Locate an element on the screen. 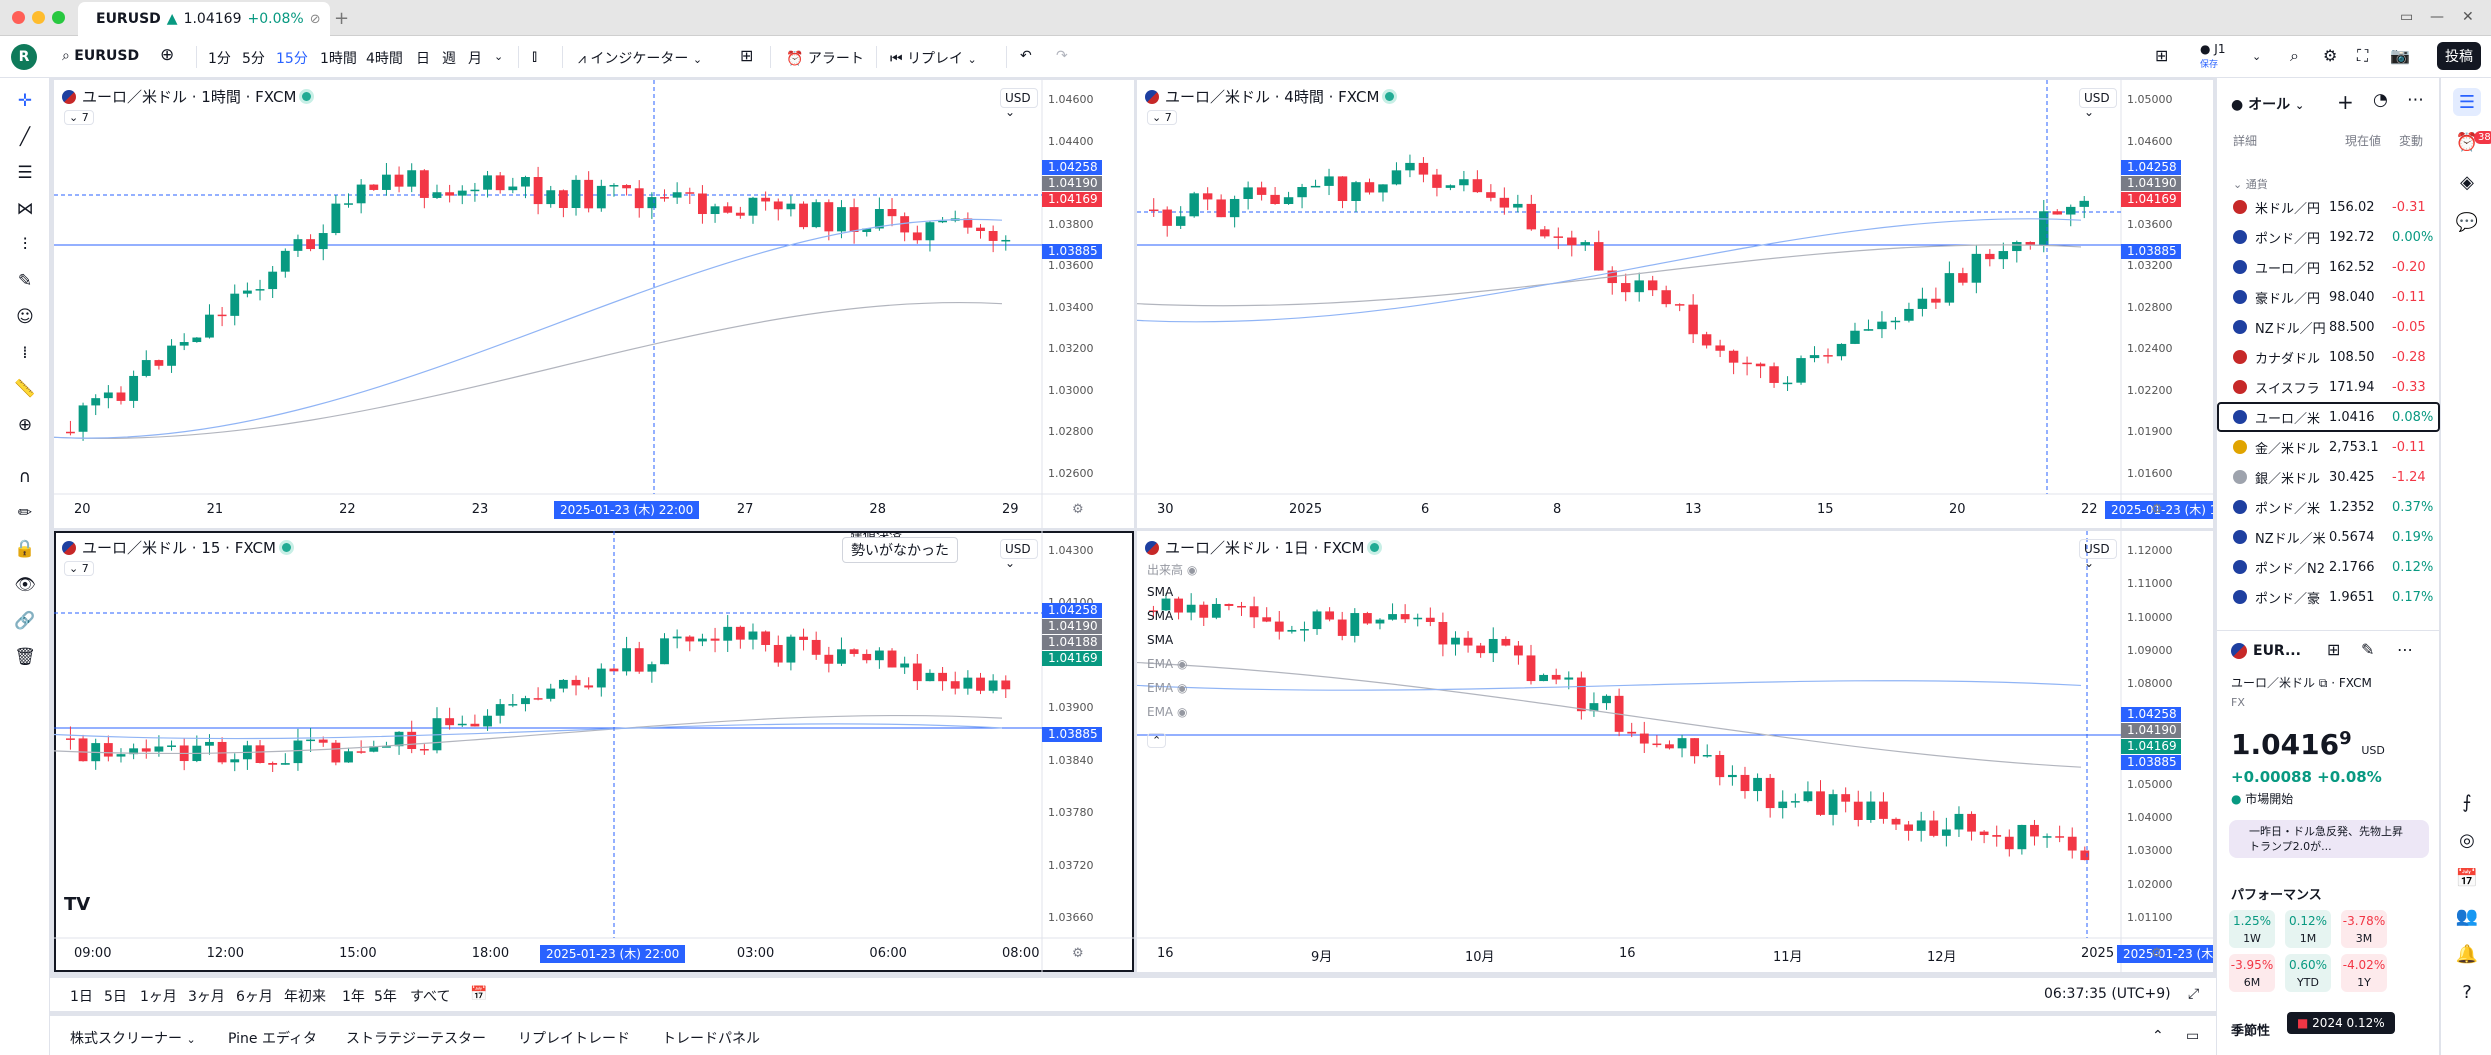 The width and height of the screenshot is (2491, 1055). stay-drawing-icon: ✏ is located at coordinates (25, 513).